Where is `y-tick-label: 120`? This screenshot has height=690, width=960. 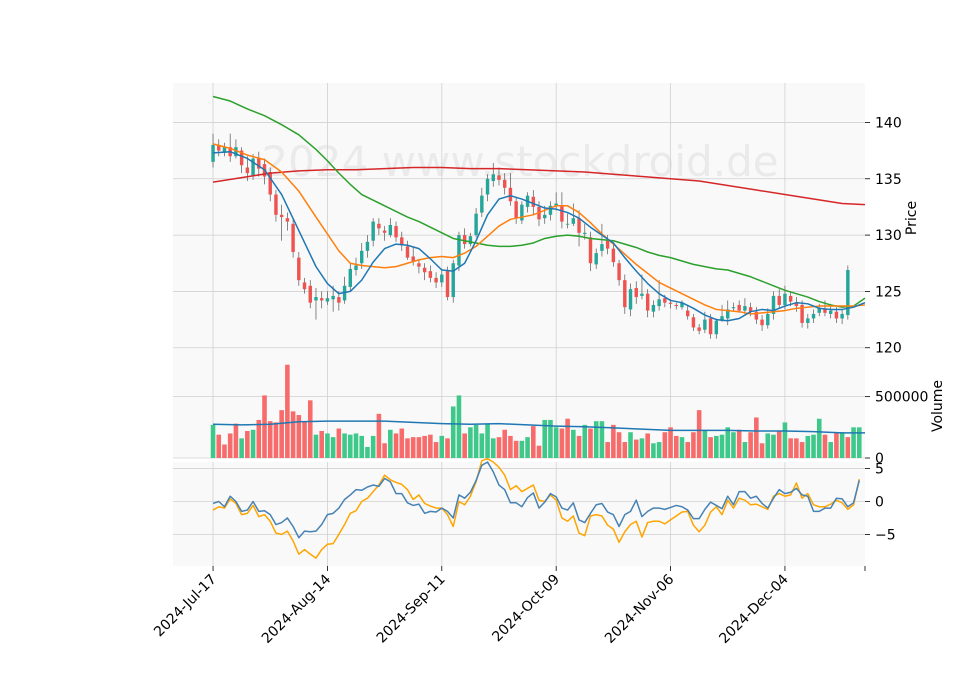
y-tick-label: 120 is located at coordinates (888, 349).